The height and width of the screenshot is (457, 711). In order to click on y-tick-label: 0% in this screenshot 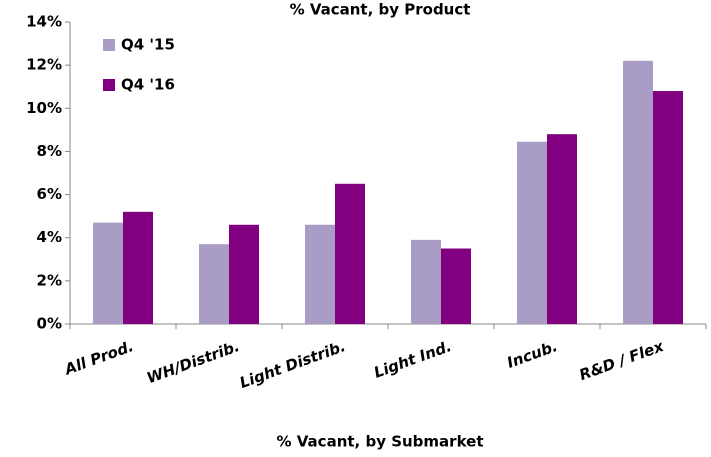, I will do `click(49, 324)`.